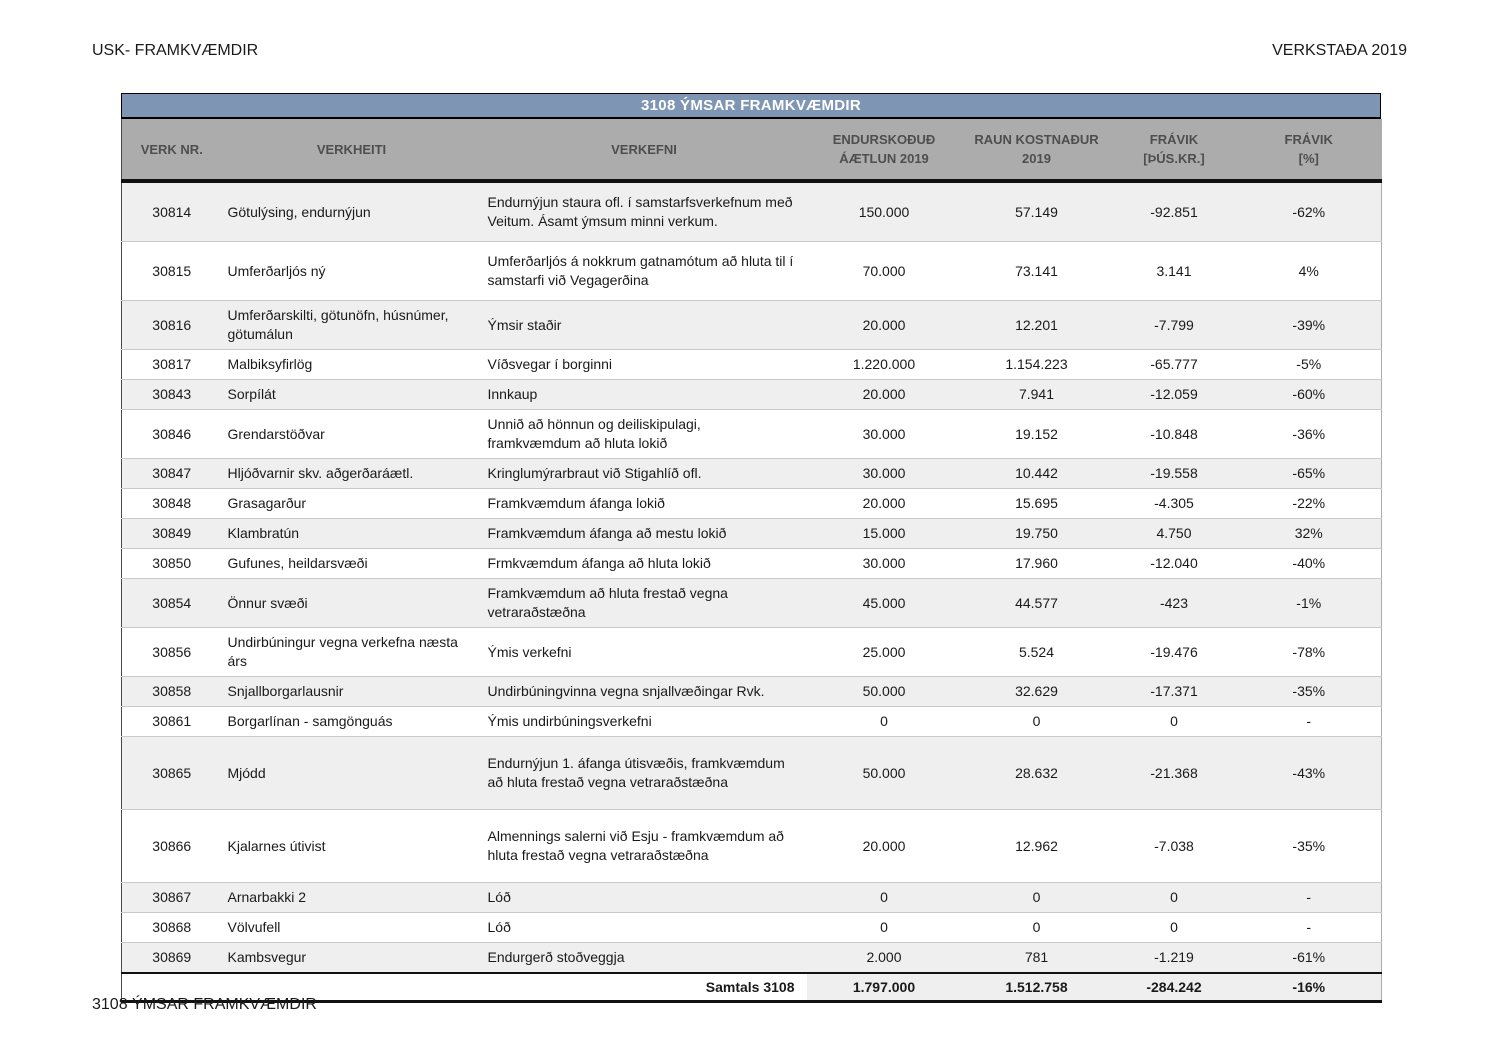  I want to click on total-label: Samtals 3108, so click(464, 987).